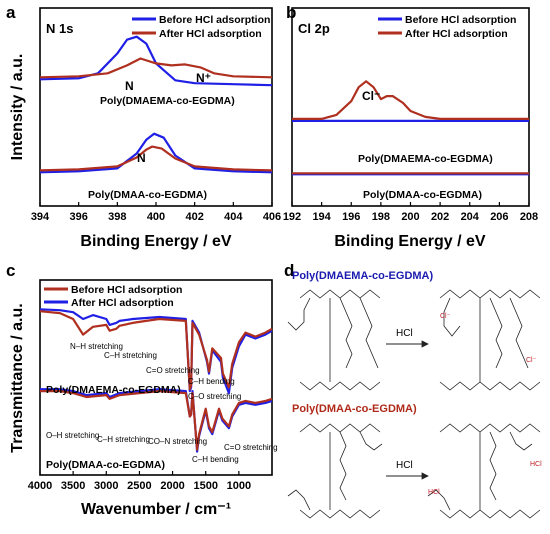 The width and height of the screenshot is (550, 534). I want to click on x-tick-label-b-7: 206, so click(499, 217).